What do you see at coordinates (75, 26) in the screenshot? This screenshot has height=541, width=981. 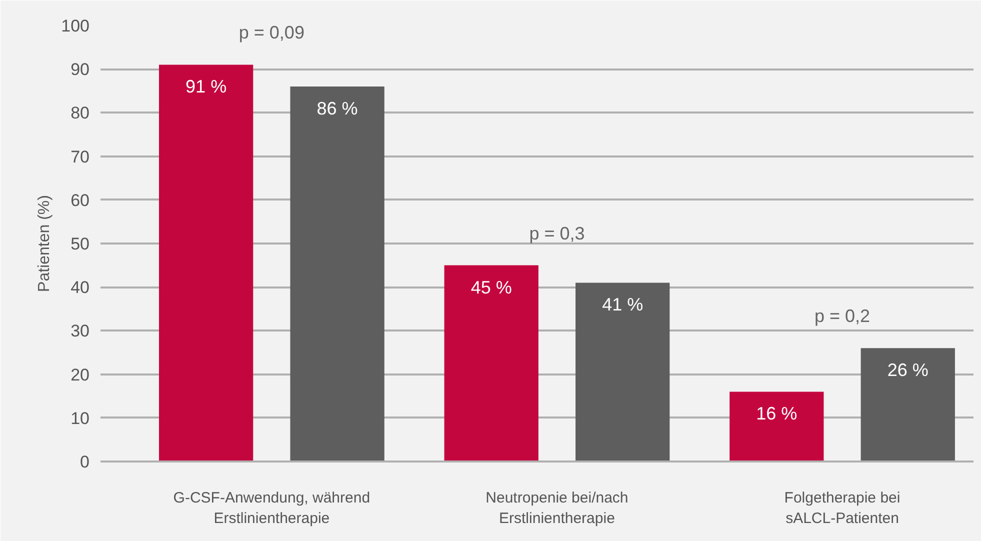 I see `y-tick-label: 100` at bounding box center [75, 26].